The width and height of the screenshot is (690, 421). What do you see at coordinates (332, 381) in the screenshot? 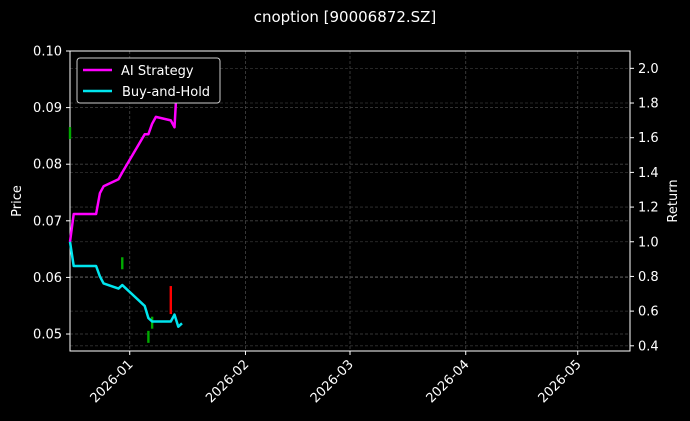
I see `x-tick-label: 2026-03` at bounding box center [332, 381].